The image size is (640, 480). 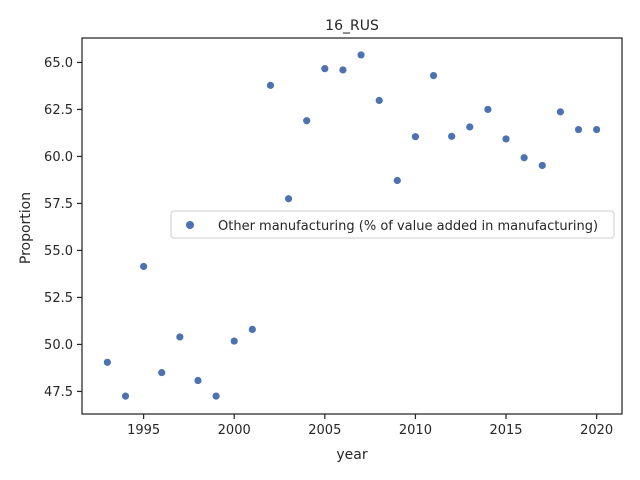 I want to click on y-axis: 47.5 50.0 52.5 55.0 57.5 60.0 62.5 65.0, so click(x=63, y=228).